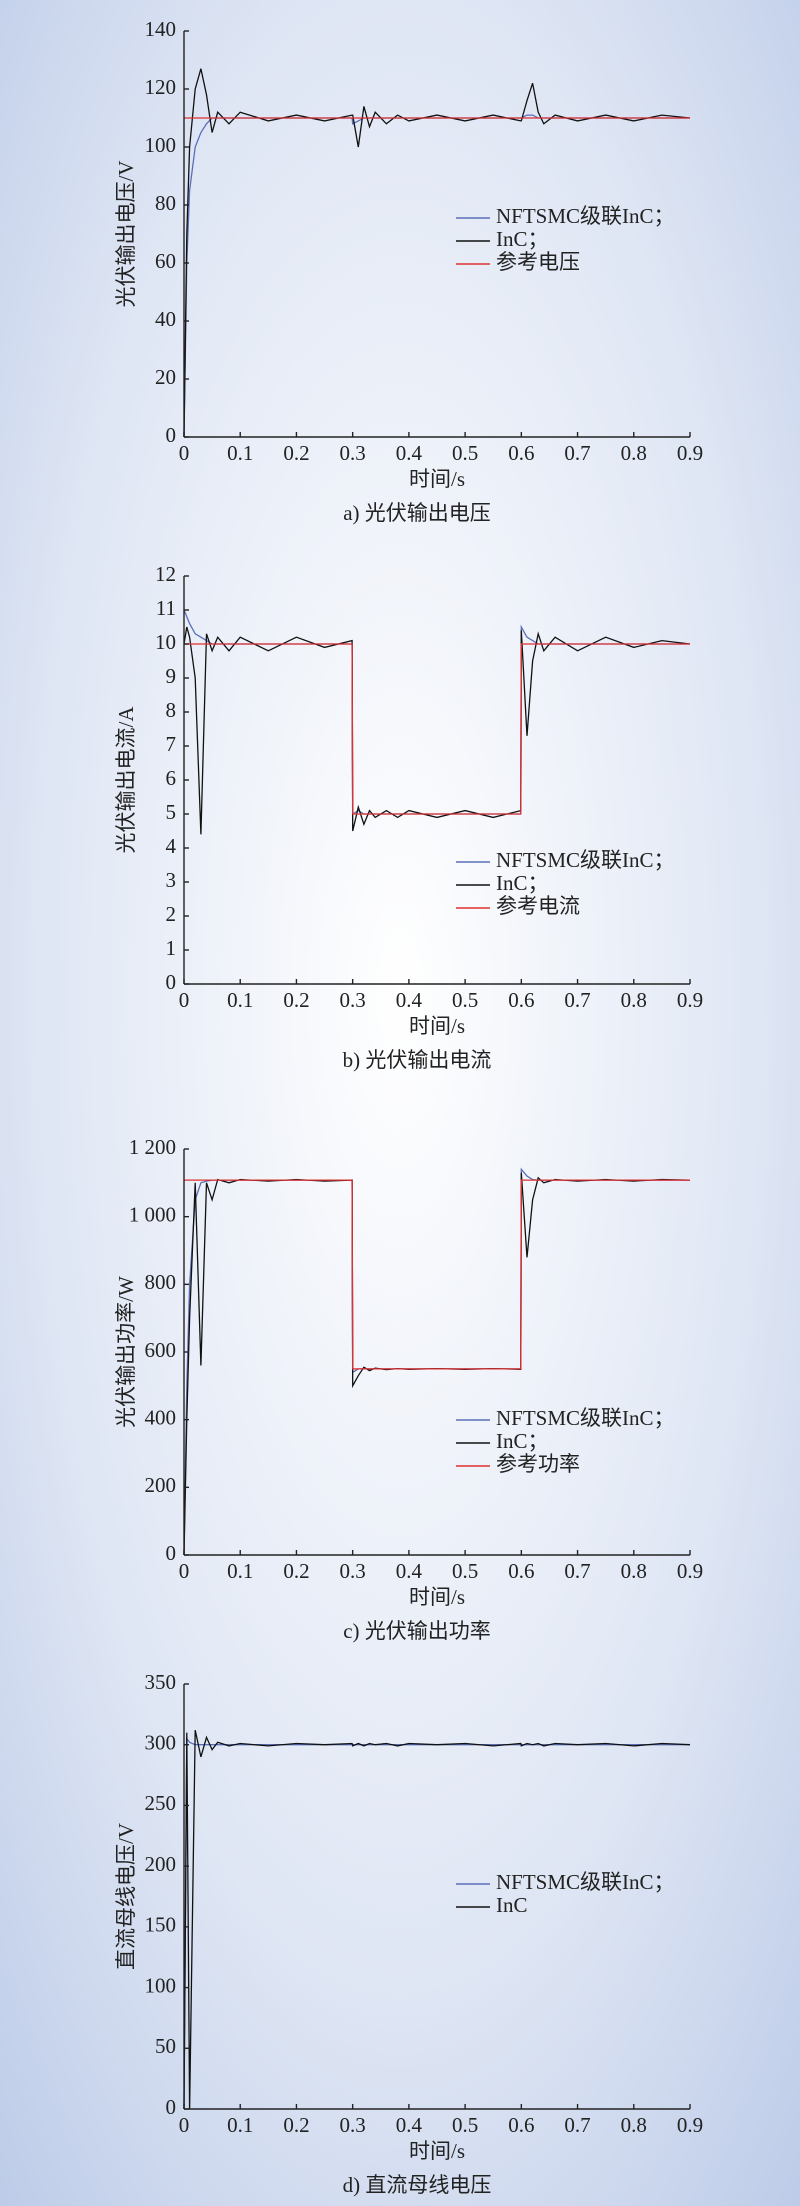 This screenshot has height=2206, width=800. I want to click on y-tick-label: 8, so click(171, 710).